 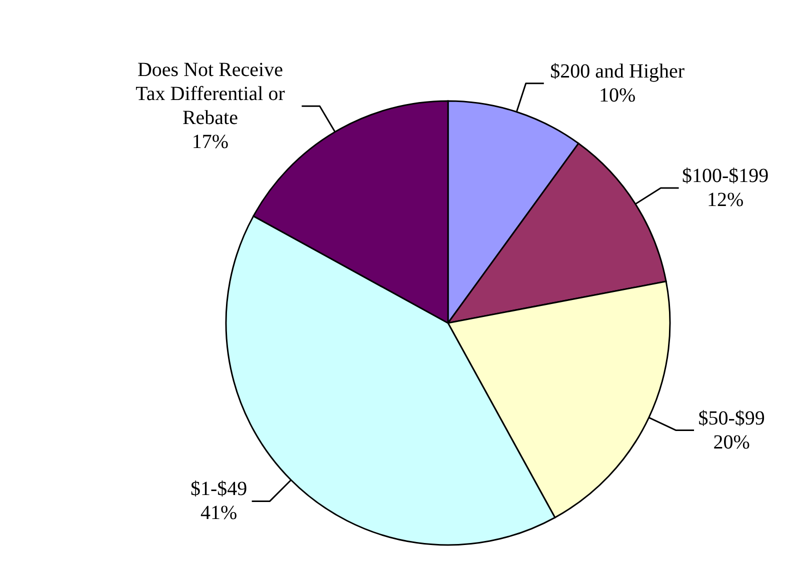 I want to click on data-label: 20%, so click(x=731, y=442).